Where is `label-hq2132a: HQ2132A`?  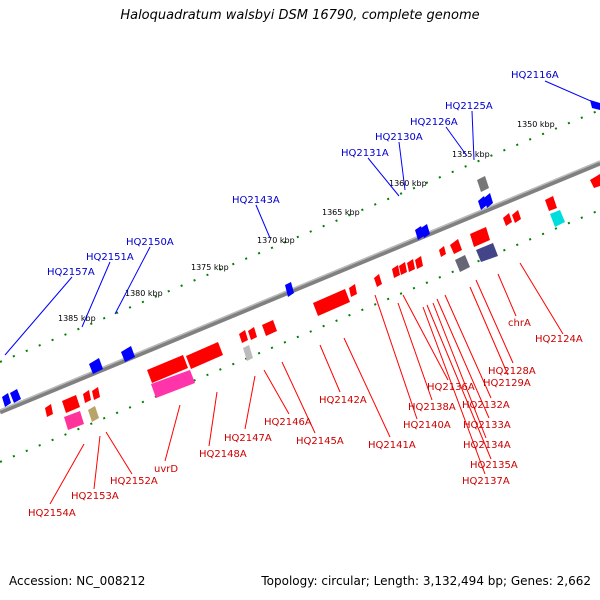 label-hq2132a: HQ2132A is located at coordinates (486, 405).